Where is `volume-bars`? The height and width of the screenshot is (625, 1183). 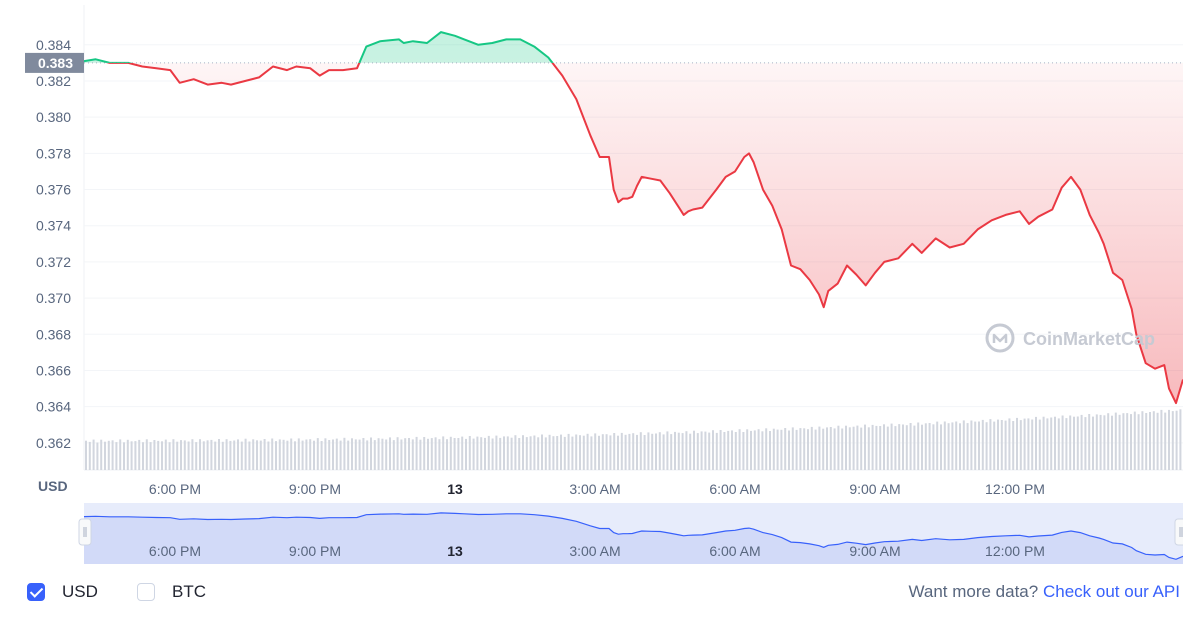
volume-bars is located at coordinates (633, 439).